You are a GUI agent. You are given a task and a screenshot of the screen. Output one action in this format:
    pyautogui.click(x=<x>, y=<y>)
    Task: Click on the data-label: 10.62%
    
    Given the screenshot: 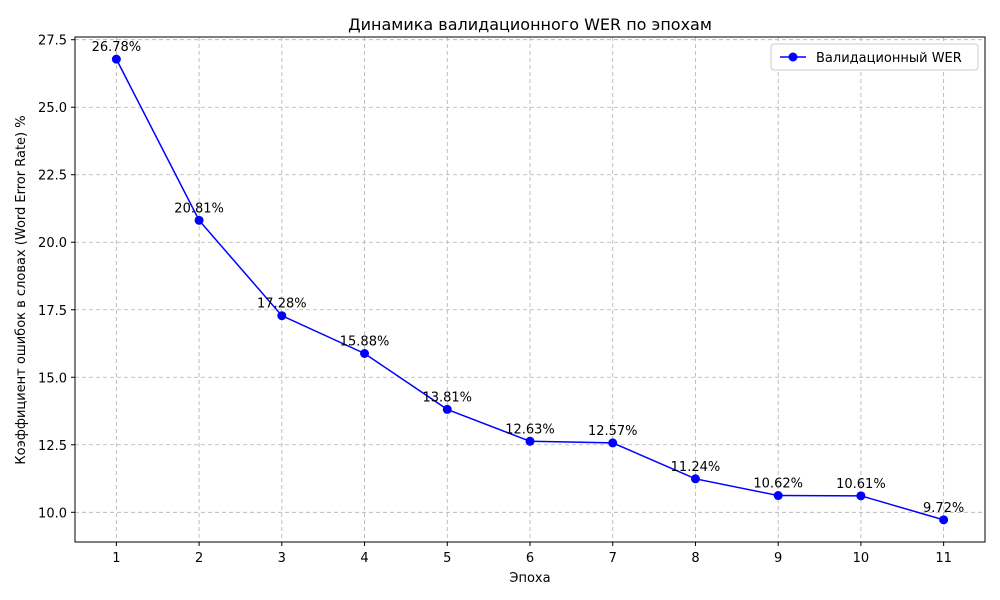 What is the action you would take?
    pyautogui.click(x=778, y=484)
    